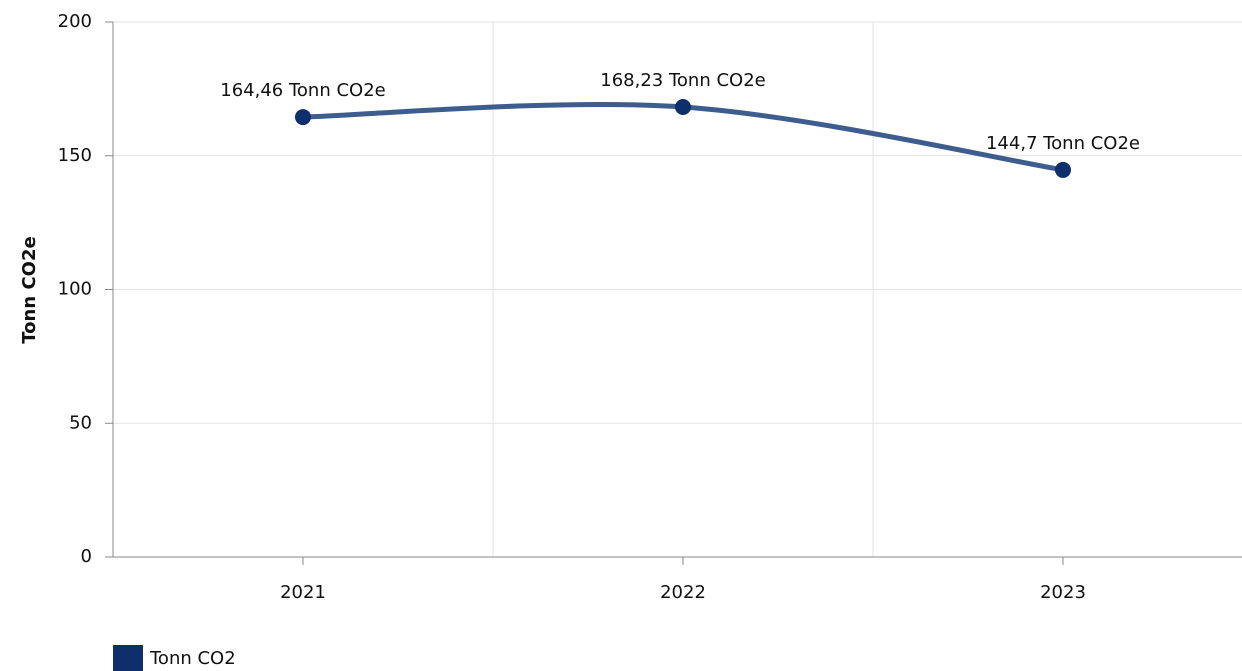 This screenshot has width=1242, height=671. I want to click on y-tick-label: 100, so click(75, 289).